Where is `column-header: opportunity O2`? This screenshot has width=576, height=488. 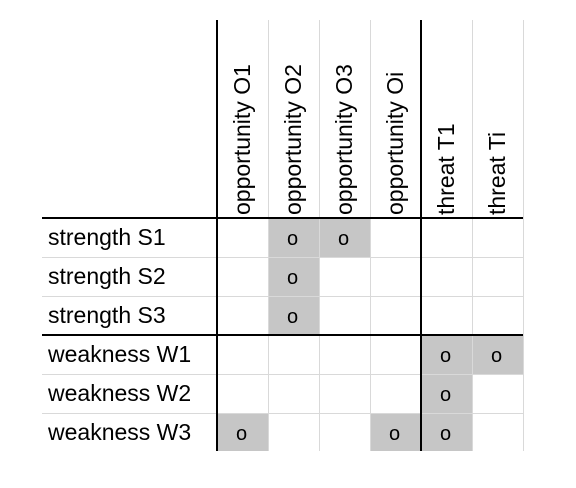
column-header: opportunity O2 is located at coordinates (300, 117).